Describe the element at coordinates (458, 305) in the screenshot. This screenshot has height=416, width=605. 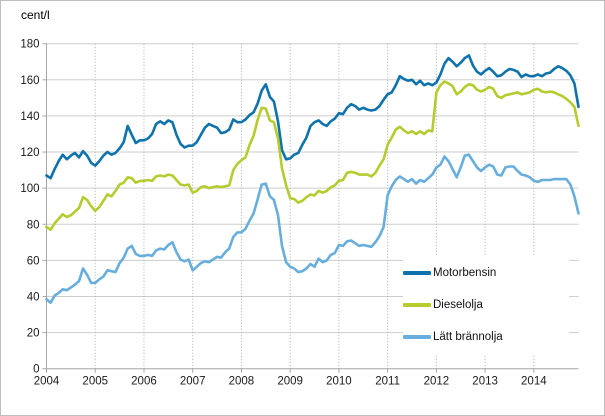
I see `legend-label-dieselolja: Dieselolja` at that location.